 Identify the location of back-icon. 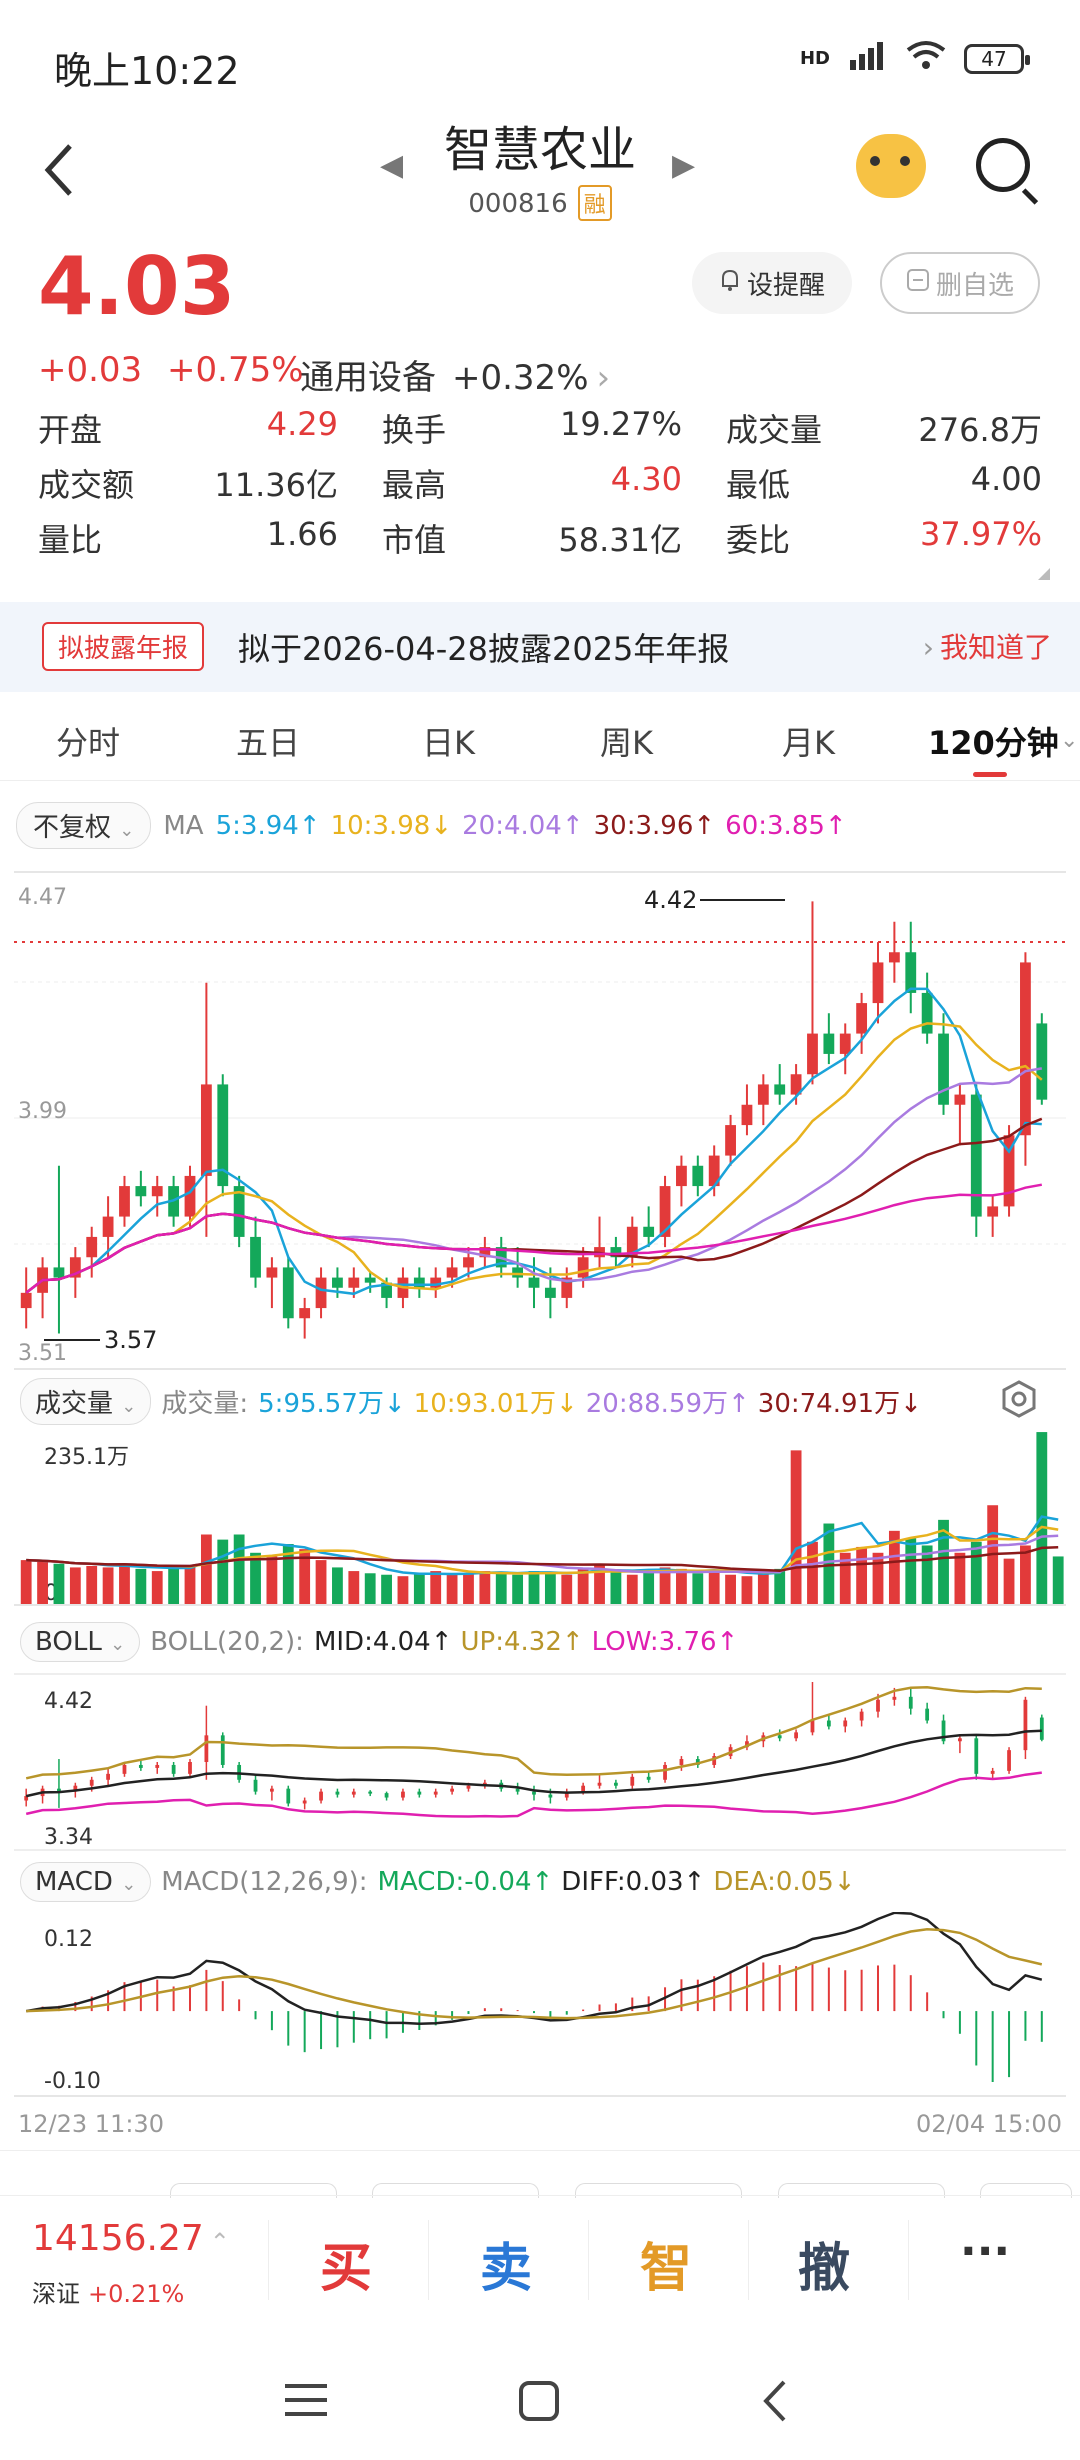
(60, 175).